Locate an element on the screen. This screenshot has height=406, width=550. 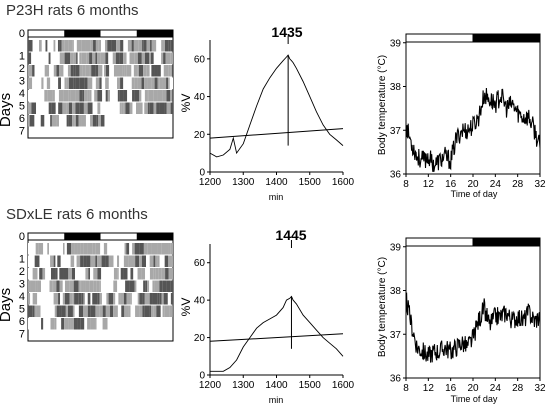
periodogram-p23h: 1435 %V min 1200 1300 1400 1500 1600 0 20 40 60 is located at coordinates (267, 113).